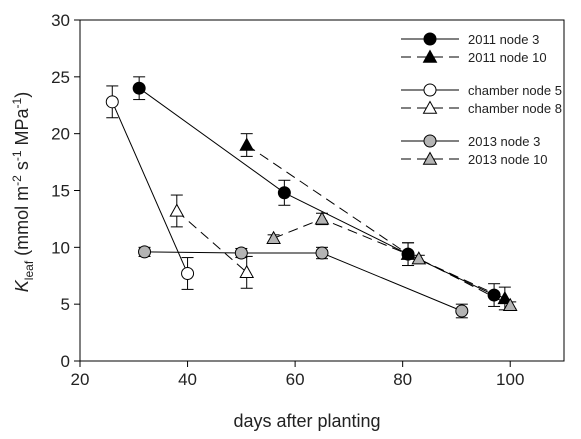  Describe the element at coordinates (508, 159) in the screenshot. I see `legend-label-2013-node-10: 2013 node 10` at that location.